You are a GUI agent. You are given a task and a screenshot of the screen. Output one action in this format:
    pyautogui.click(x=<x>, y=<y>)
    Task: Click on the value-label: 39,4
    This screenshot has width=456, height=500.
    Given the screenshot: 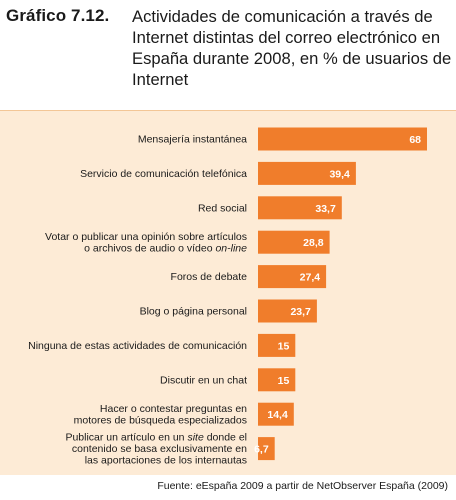 What is the action you would take?
    pyautogui.click(x=339, y=174)
    